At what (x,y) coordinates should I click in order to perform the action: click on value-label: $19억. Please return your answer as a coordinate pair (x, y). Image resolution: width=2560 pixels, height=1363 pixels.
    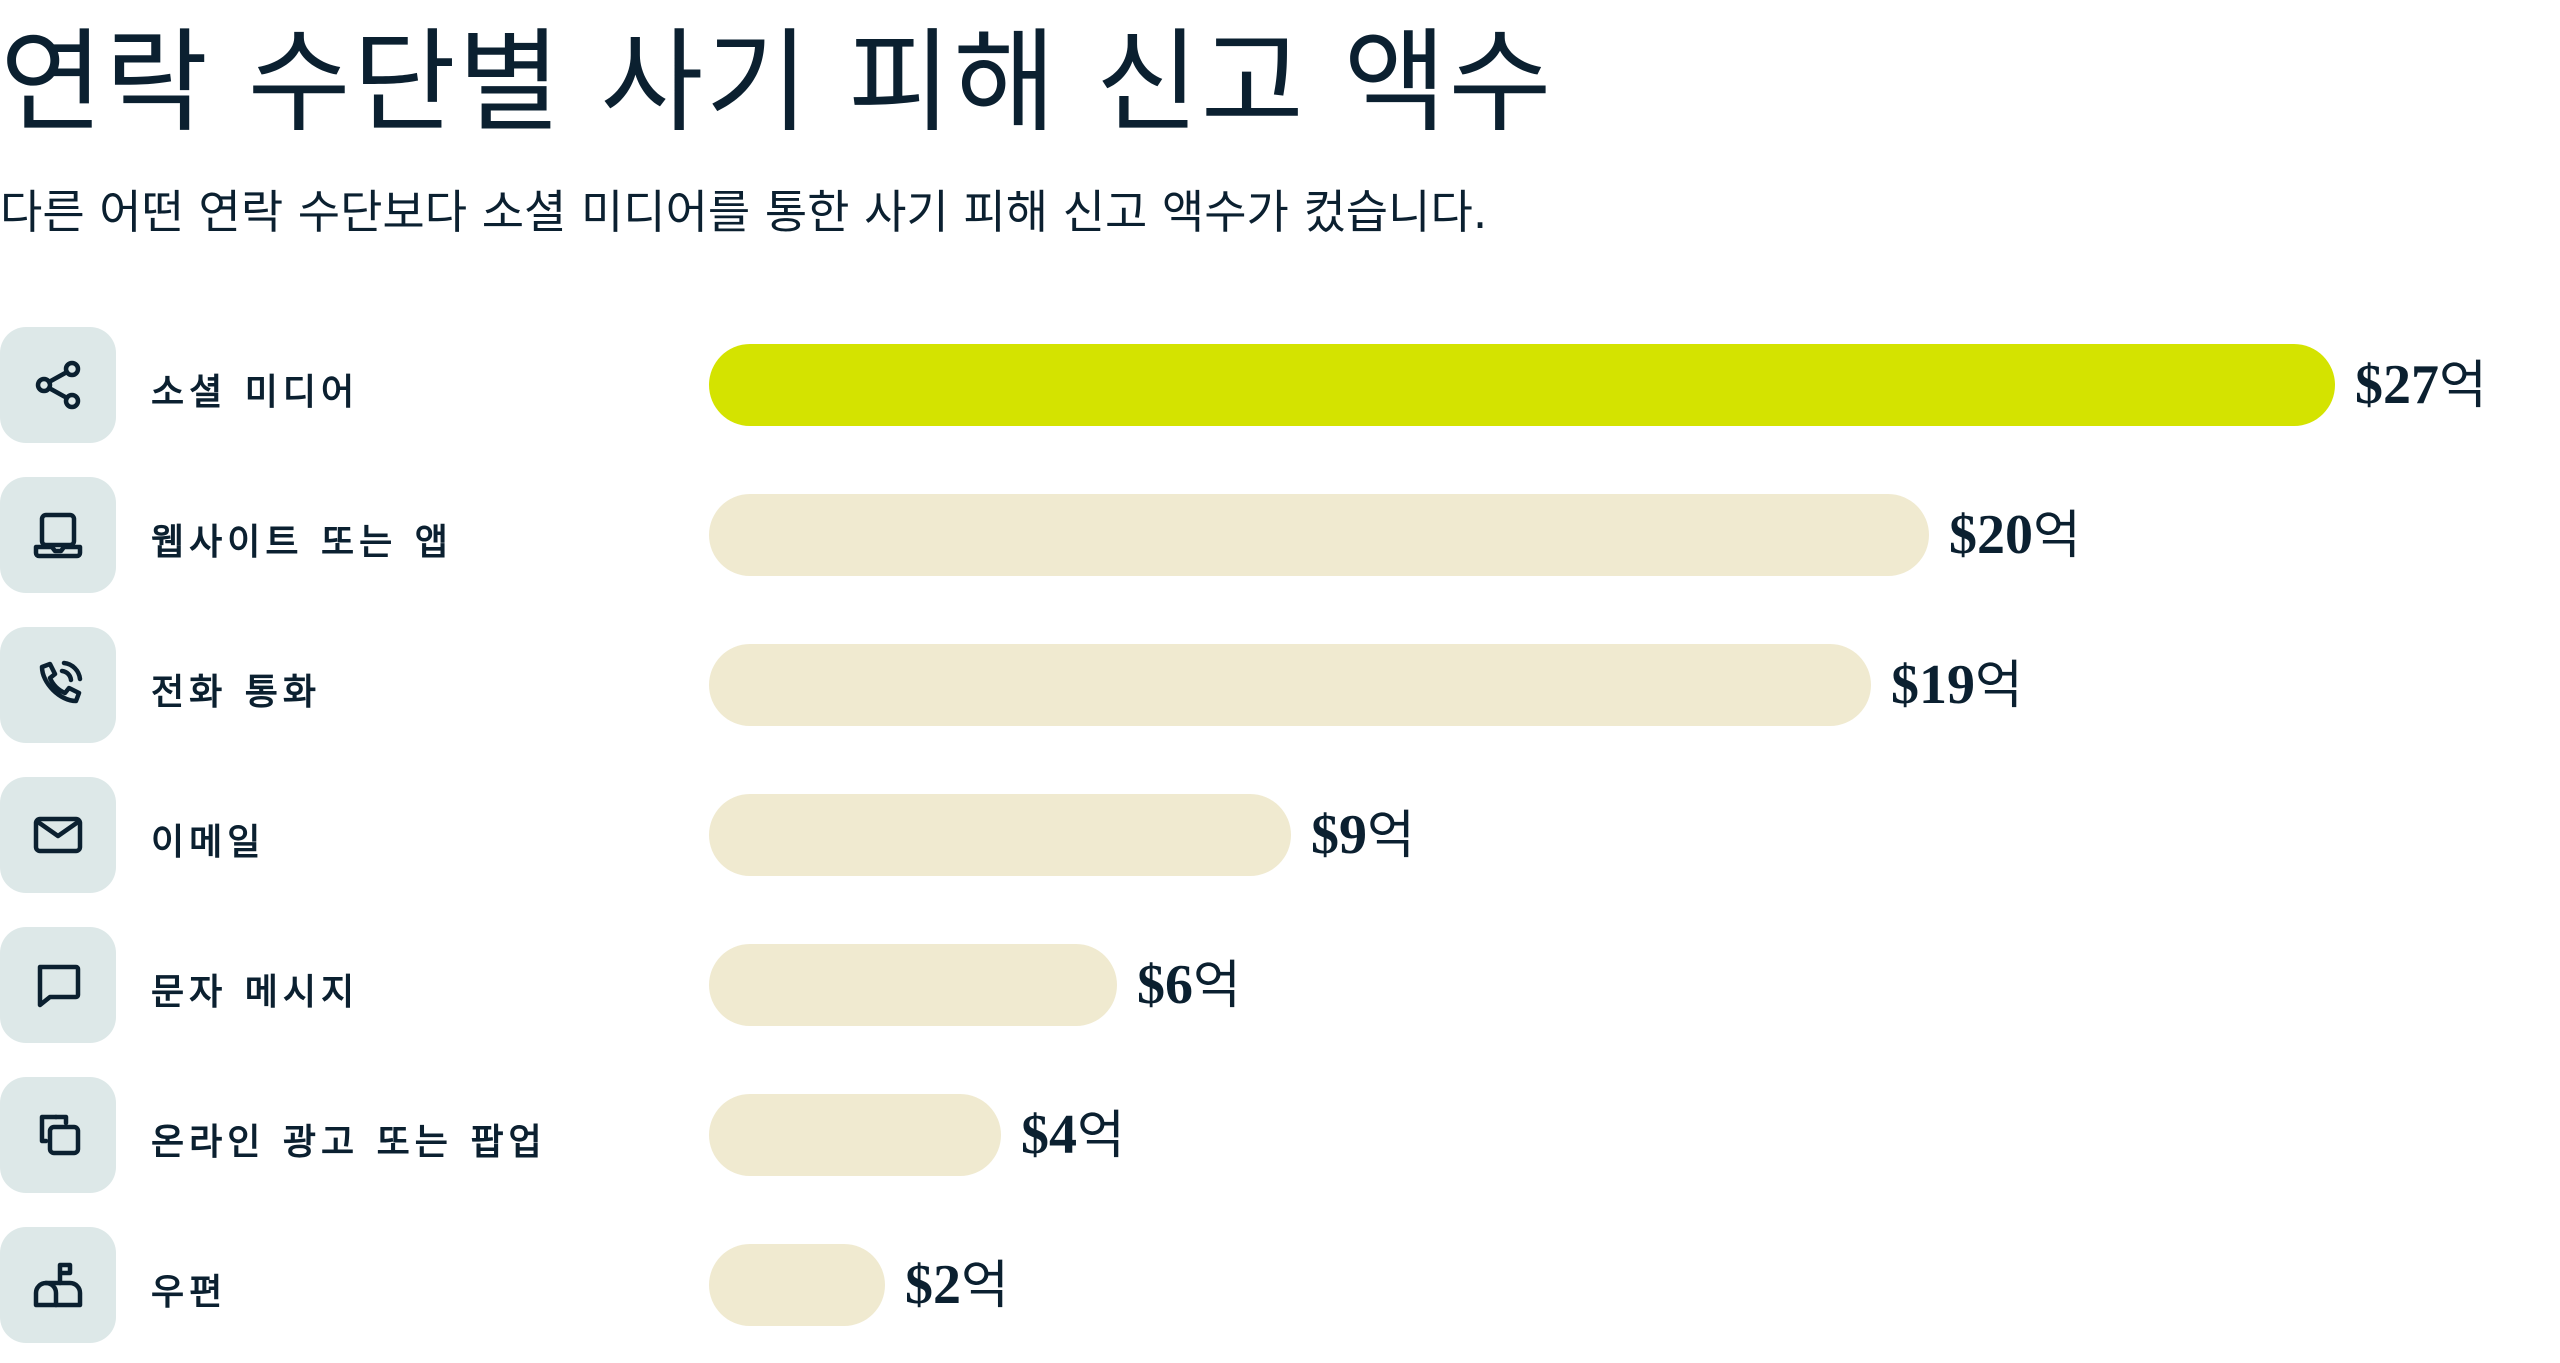
    Looking at the image, I should click on (1957, 685).